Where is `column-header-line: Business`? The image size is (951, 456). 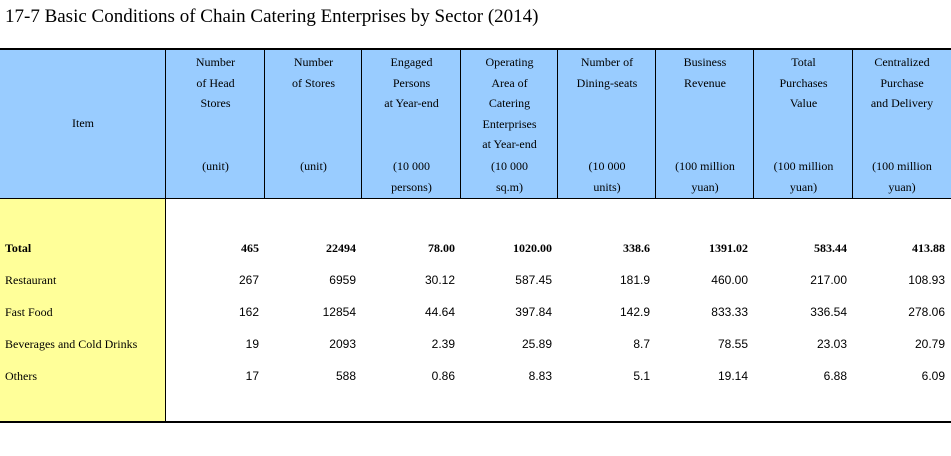 column-header-line: Business is located at coordinates (705, 62).